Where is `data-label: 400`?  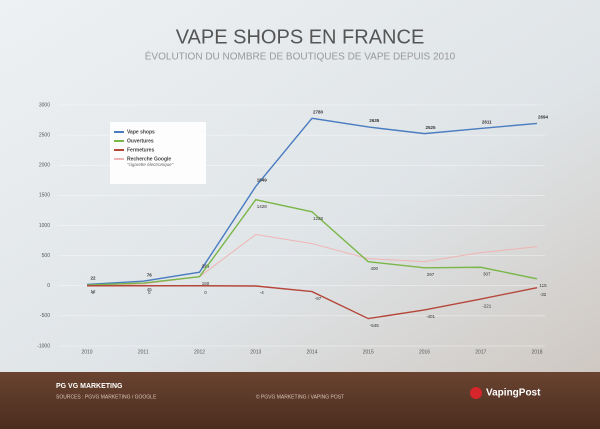
data-label: 400 is located at coordinates (374, 268).